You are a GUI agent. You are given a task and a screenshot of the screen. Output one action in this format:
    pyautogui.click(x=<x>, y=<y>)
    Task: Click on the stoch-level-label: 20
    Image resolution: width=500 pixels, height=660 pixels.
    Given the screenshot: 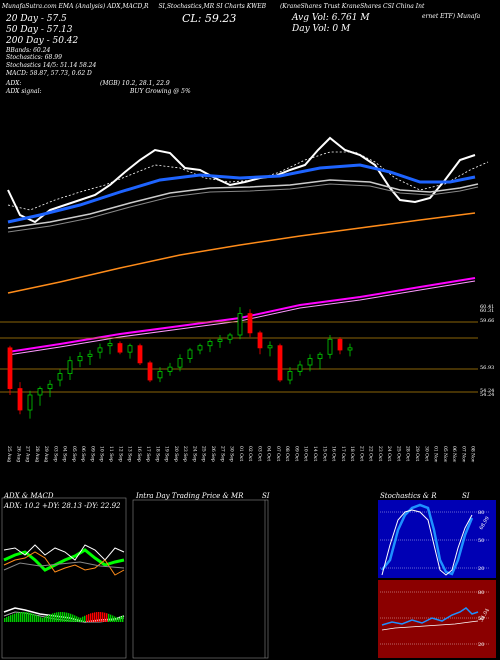 What is the action you would take?
    pyautogui.click(x=481, y=569)
    